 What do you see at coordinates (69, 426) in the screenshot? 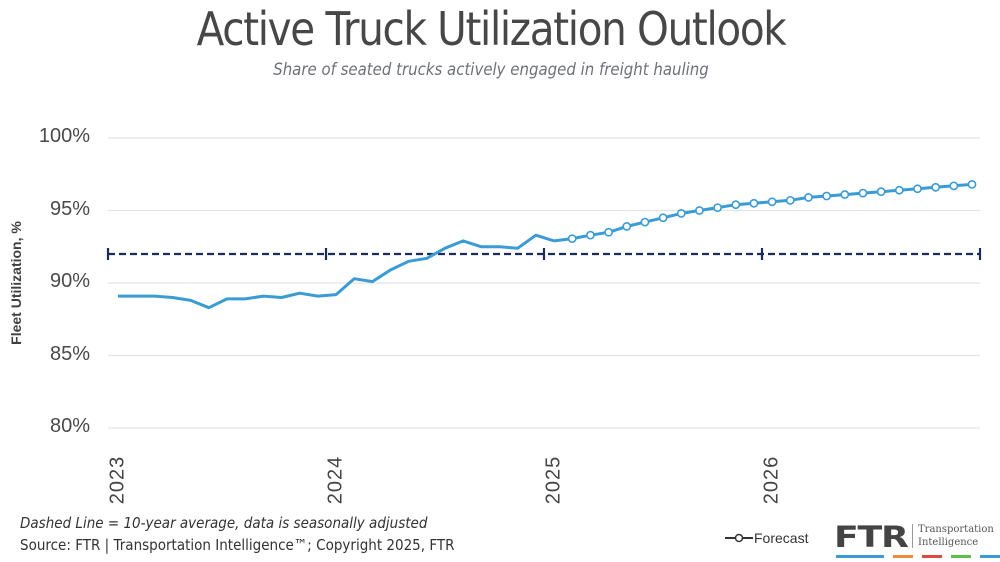
I see `y-tick-label: 80%` at bounding box center [69, 426].